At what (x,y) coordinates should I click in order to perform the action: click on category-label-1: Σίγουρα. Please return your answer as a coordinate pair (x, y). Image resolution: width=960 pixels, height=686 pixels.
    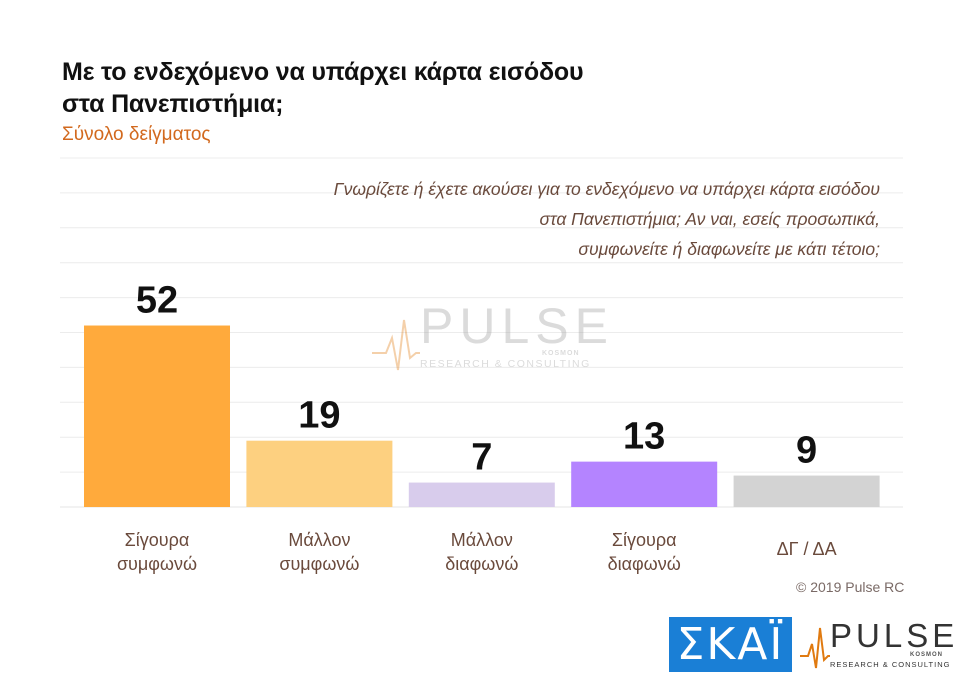
    Looking at the image, I should click on (157, 540).